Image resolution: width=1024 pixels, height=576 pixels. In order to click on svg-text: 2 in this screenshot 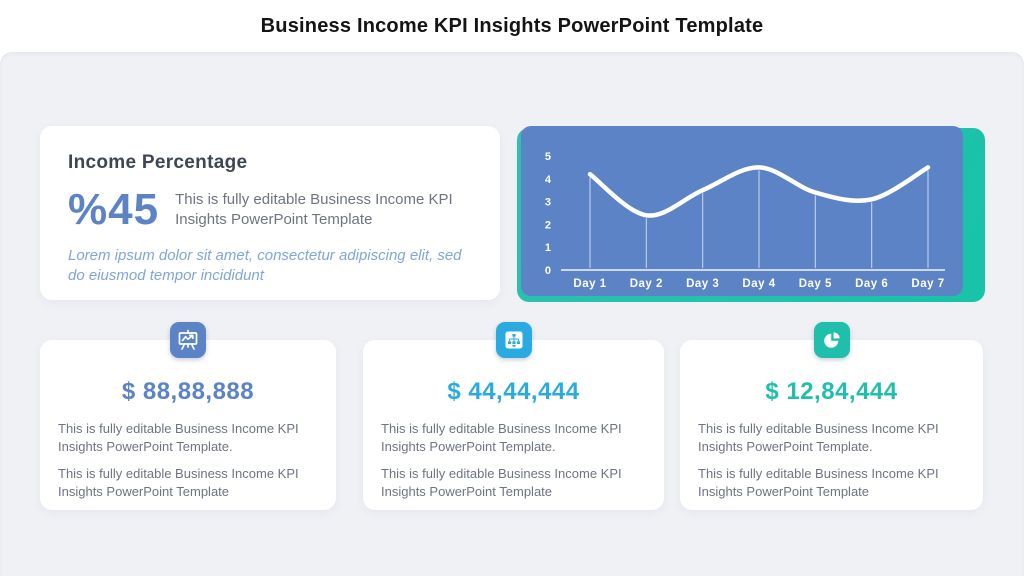, I will do `click(548, 225)`.